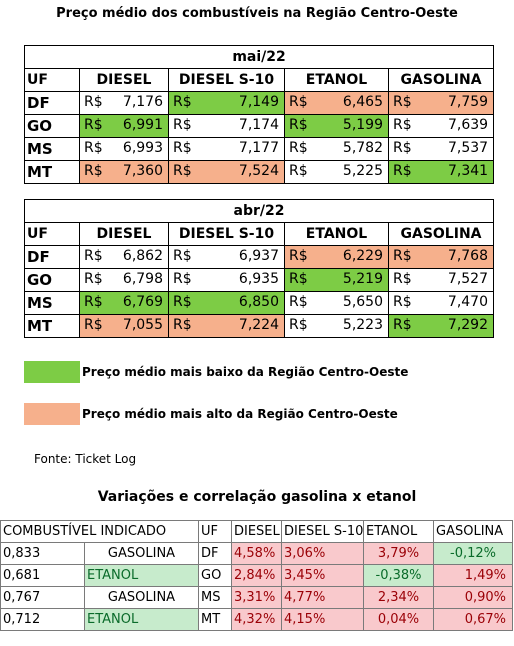 The width and height of the screenshot is (514, 646). I want to click on variation-cell: 0,90%, so click(473, 597).